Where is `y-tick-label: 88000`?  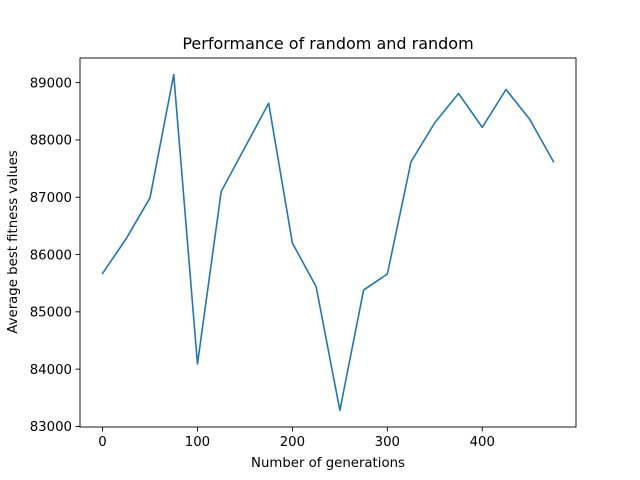 y-tick-label: 88000 is located at coordinates (51, 141).